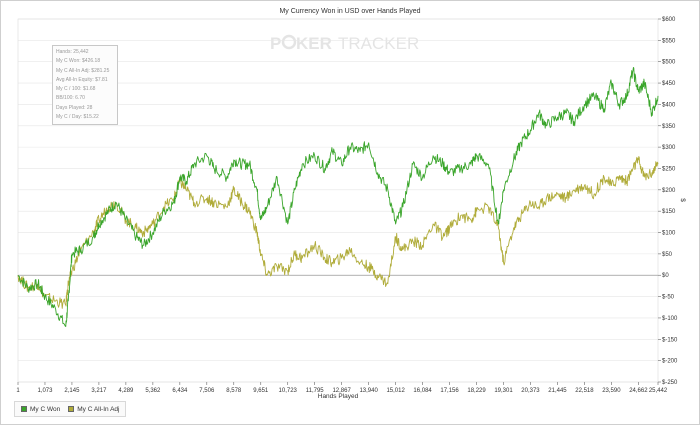  Describe the element at coordinates (669, 234) in the screenshot. I see `y-tick-label: $100` at that location.